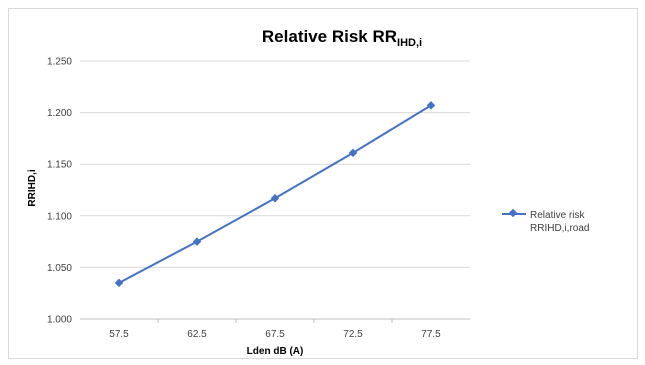 This screenshot has width=645, height=365. Describe the element at coordinates (353, 334) in the screenshot. I see `x-tick-label-3: 72.5` at that location.